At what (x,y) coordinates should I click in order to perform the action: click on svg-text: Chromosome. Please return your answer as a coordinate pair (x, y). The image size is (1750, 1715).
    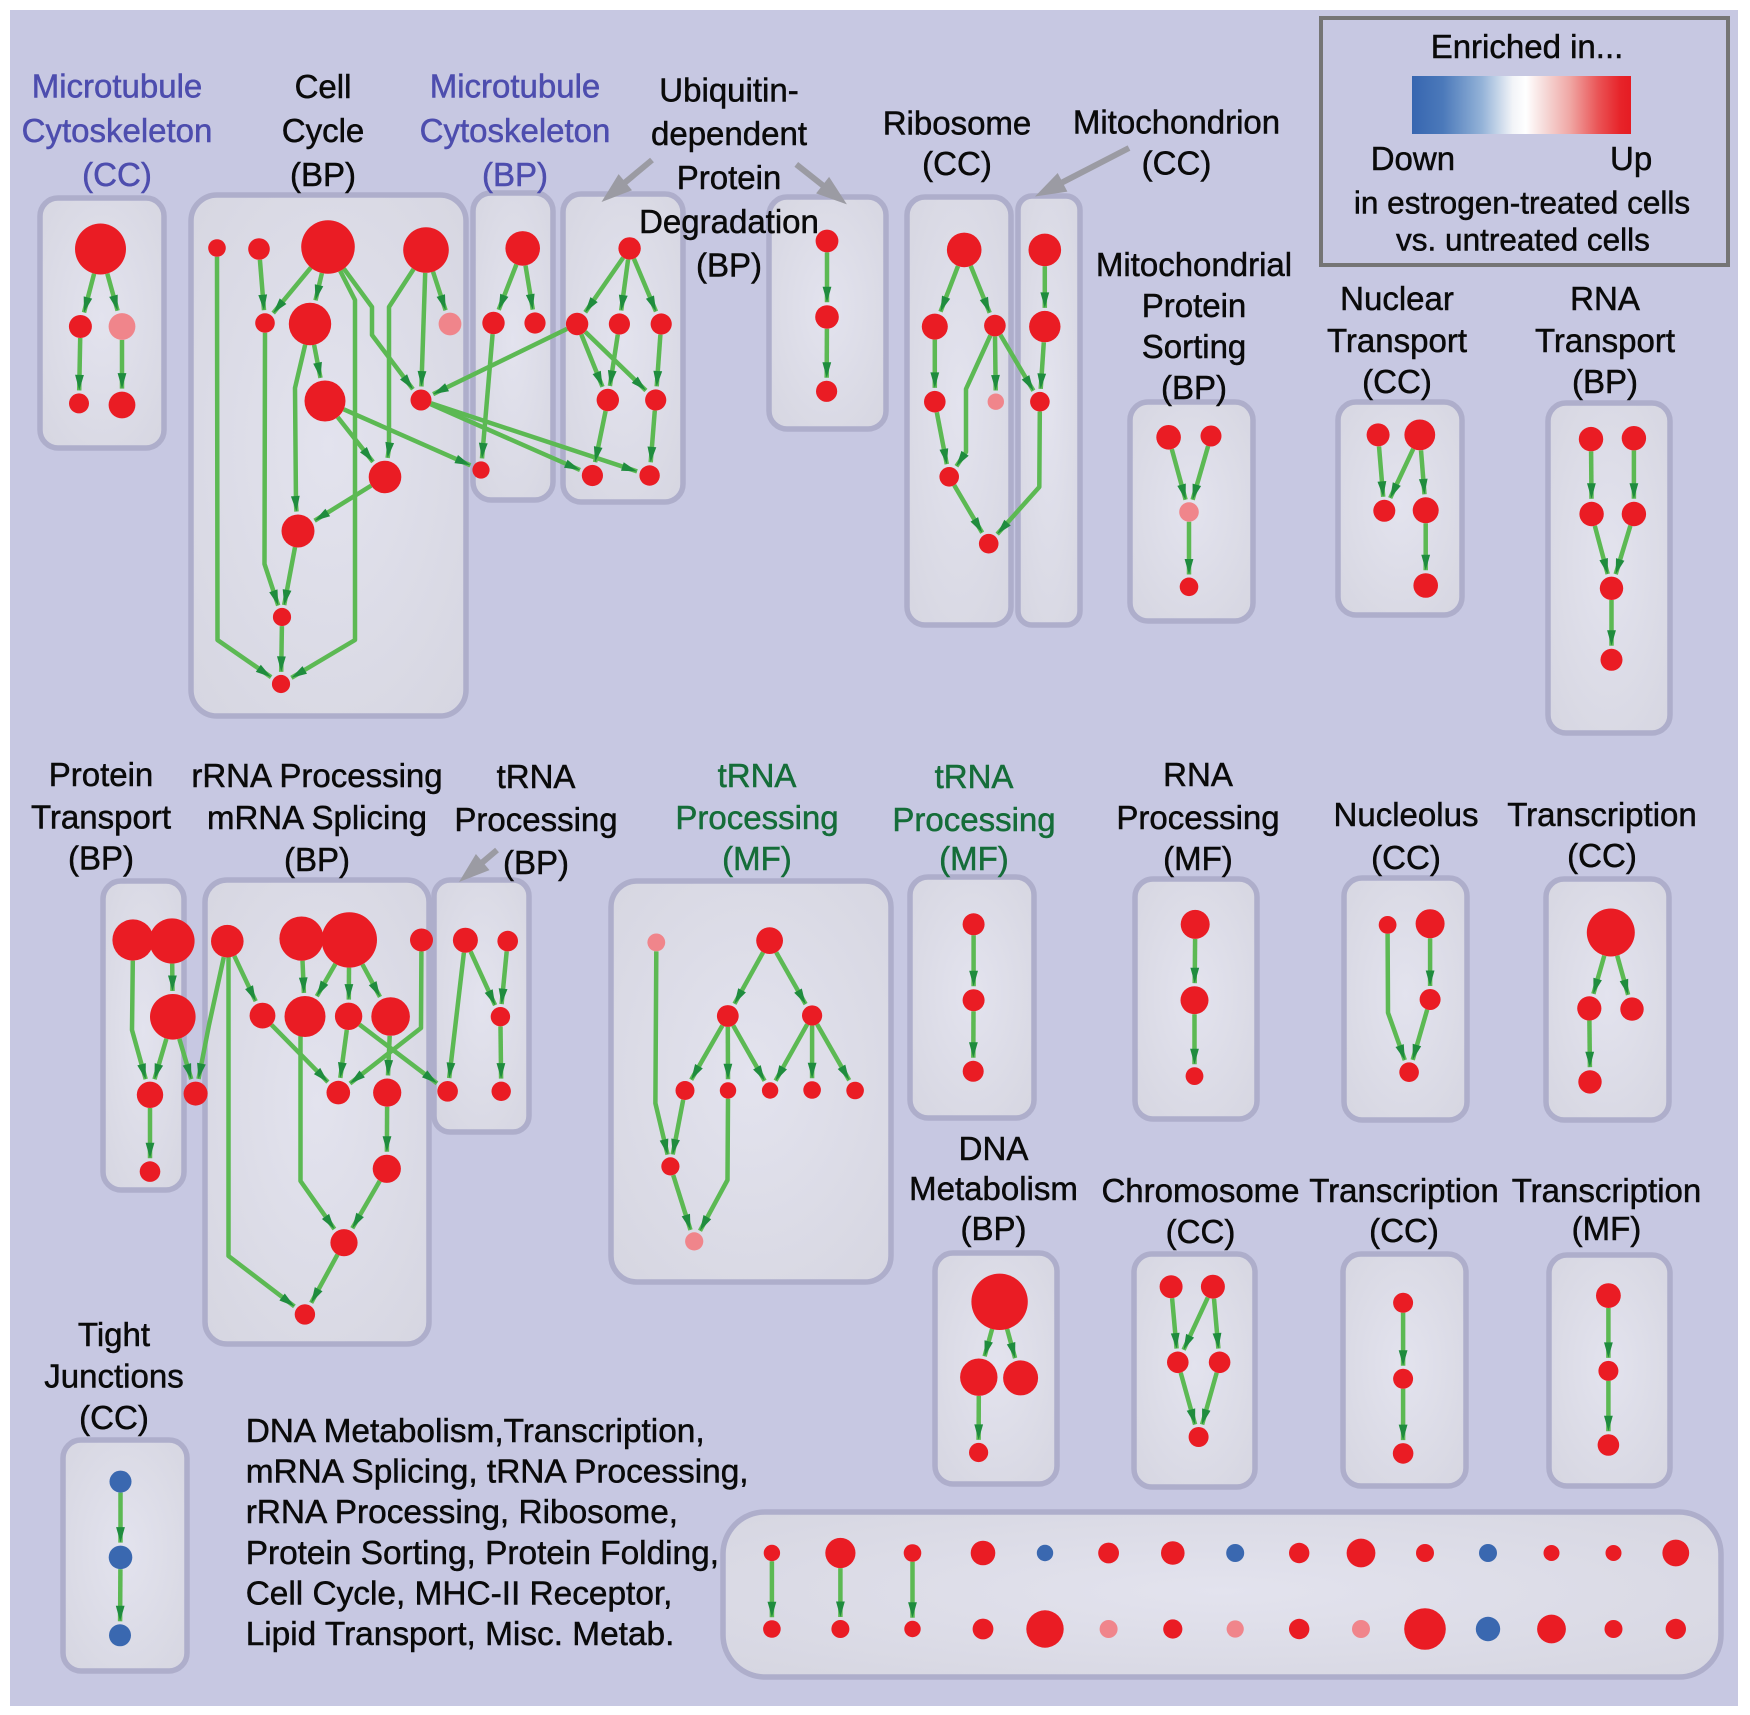
    Looking at the image, I should click on (1200, 1190).